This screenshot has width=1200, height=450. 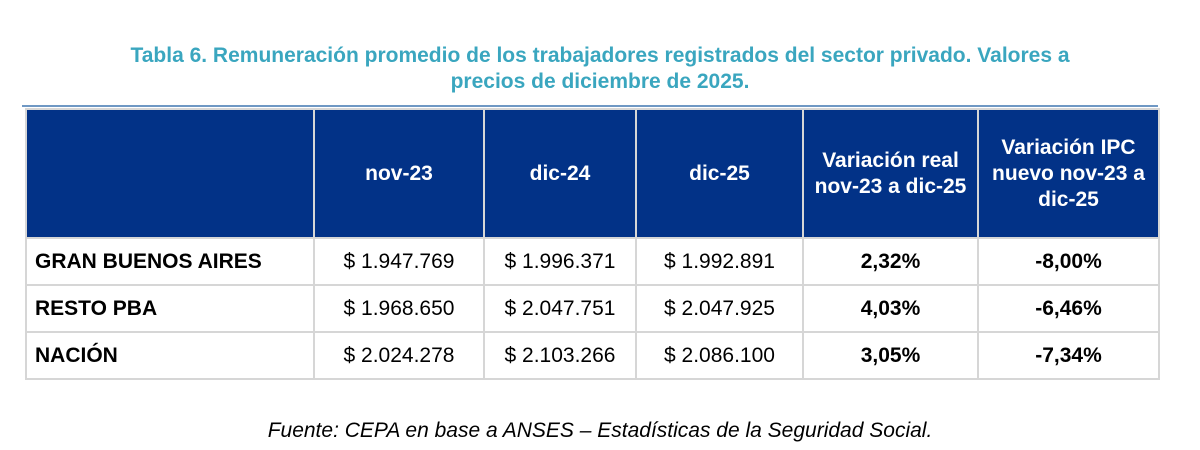 I want to click on cell-dic-25: $ 1.992.891, so click(x=719, y=261).